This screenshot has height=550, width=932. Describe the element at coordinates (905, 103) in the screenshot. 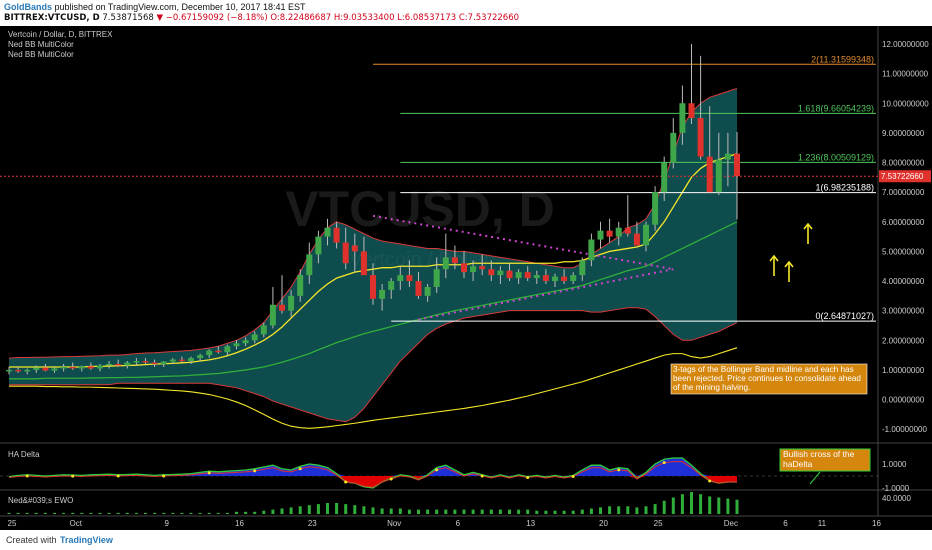

I see `y-tick-label: 10.00000000` at that location.